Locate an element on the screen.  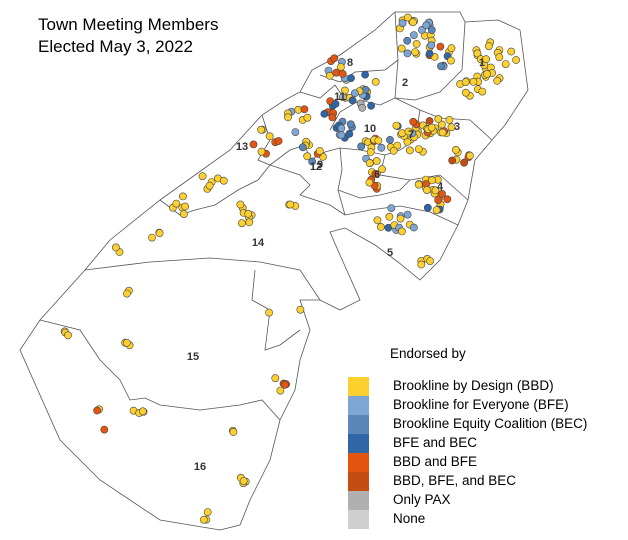
precinct-number: 4 is located at coordinates (440, 187).